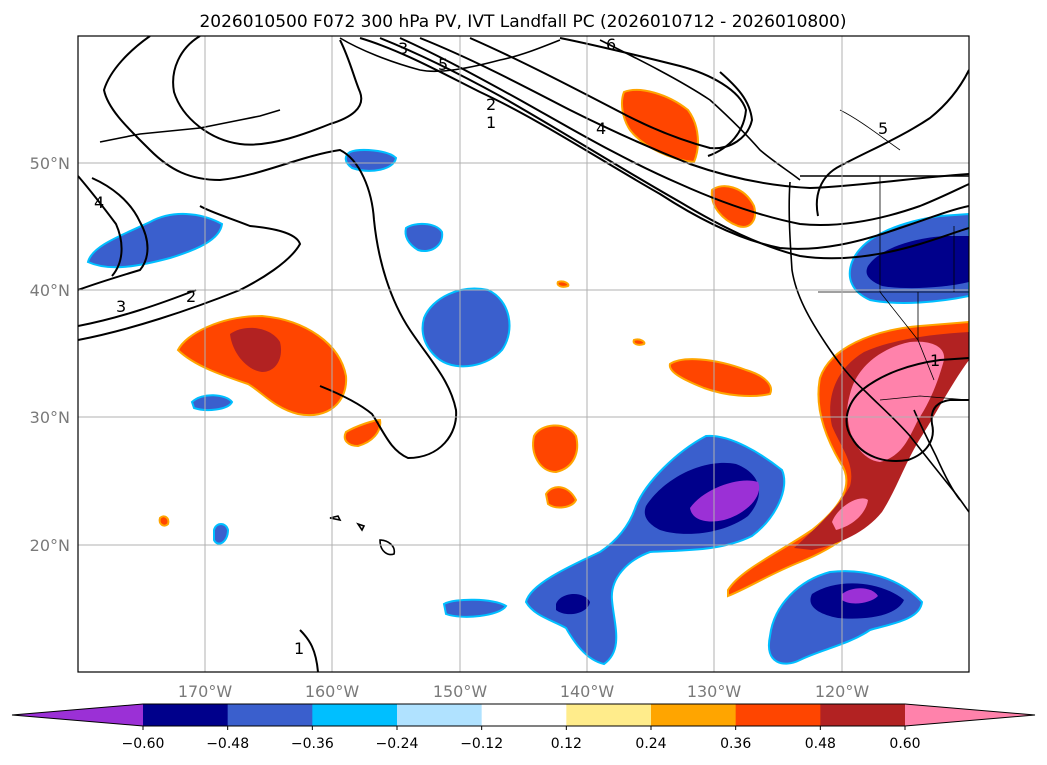 The width and height of the screenshot is (1047, 765). What do you see at coordinates (50, 354) in the screenshot?
I see `latitude-labels: 50°N 40°N 30°N 20°N` at bounding box center [50, 354].